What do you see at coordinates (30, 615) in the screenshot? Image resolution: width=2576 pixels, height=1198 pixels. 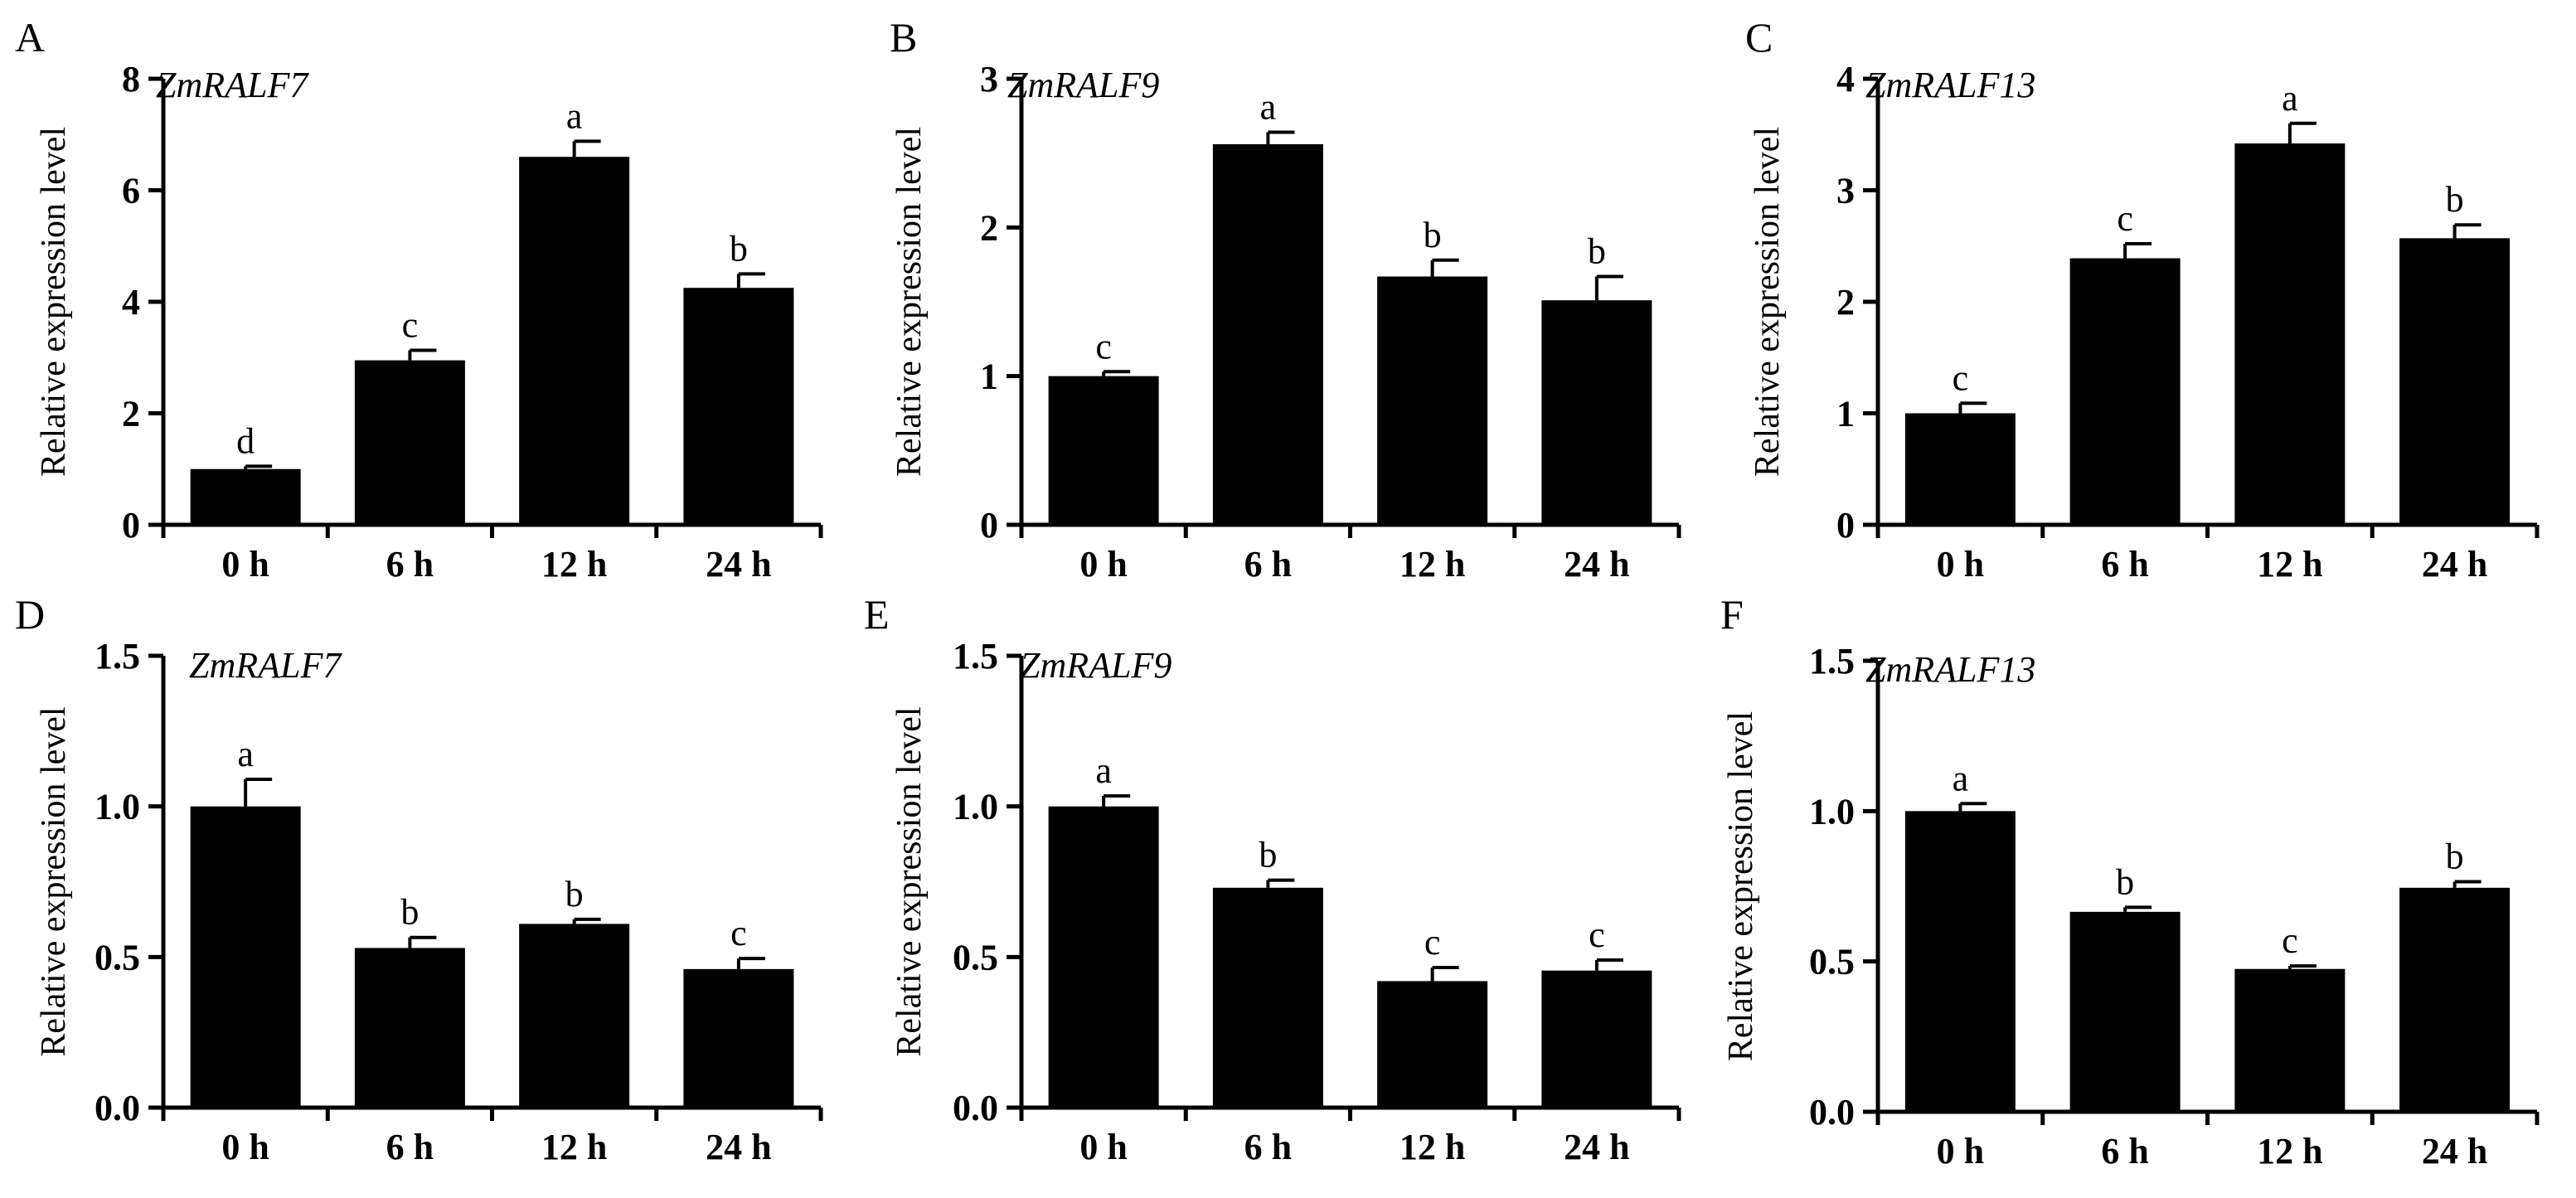 I see `panel-d-letter: D` at bounding box center [30, 615].